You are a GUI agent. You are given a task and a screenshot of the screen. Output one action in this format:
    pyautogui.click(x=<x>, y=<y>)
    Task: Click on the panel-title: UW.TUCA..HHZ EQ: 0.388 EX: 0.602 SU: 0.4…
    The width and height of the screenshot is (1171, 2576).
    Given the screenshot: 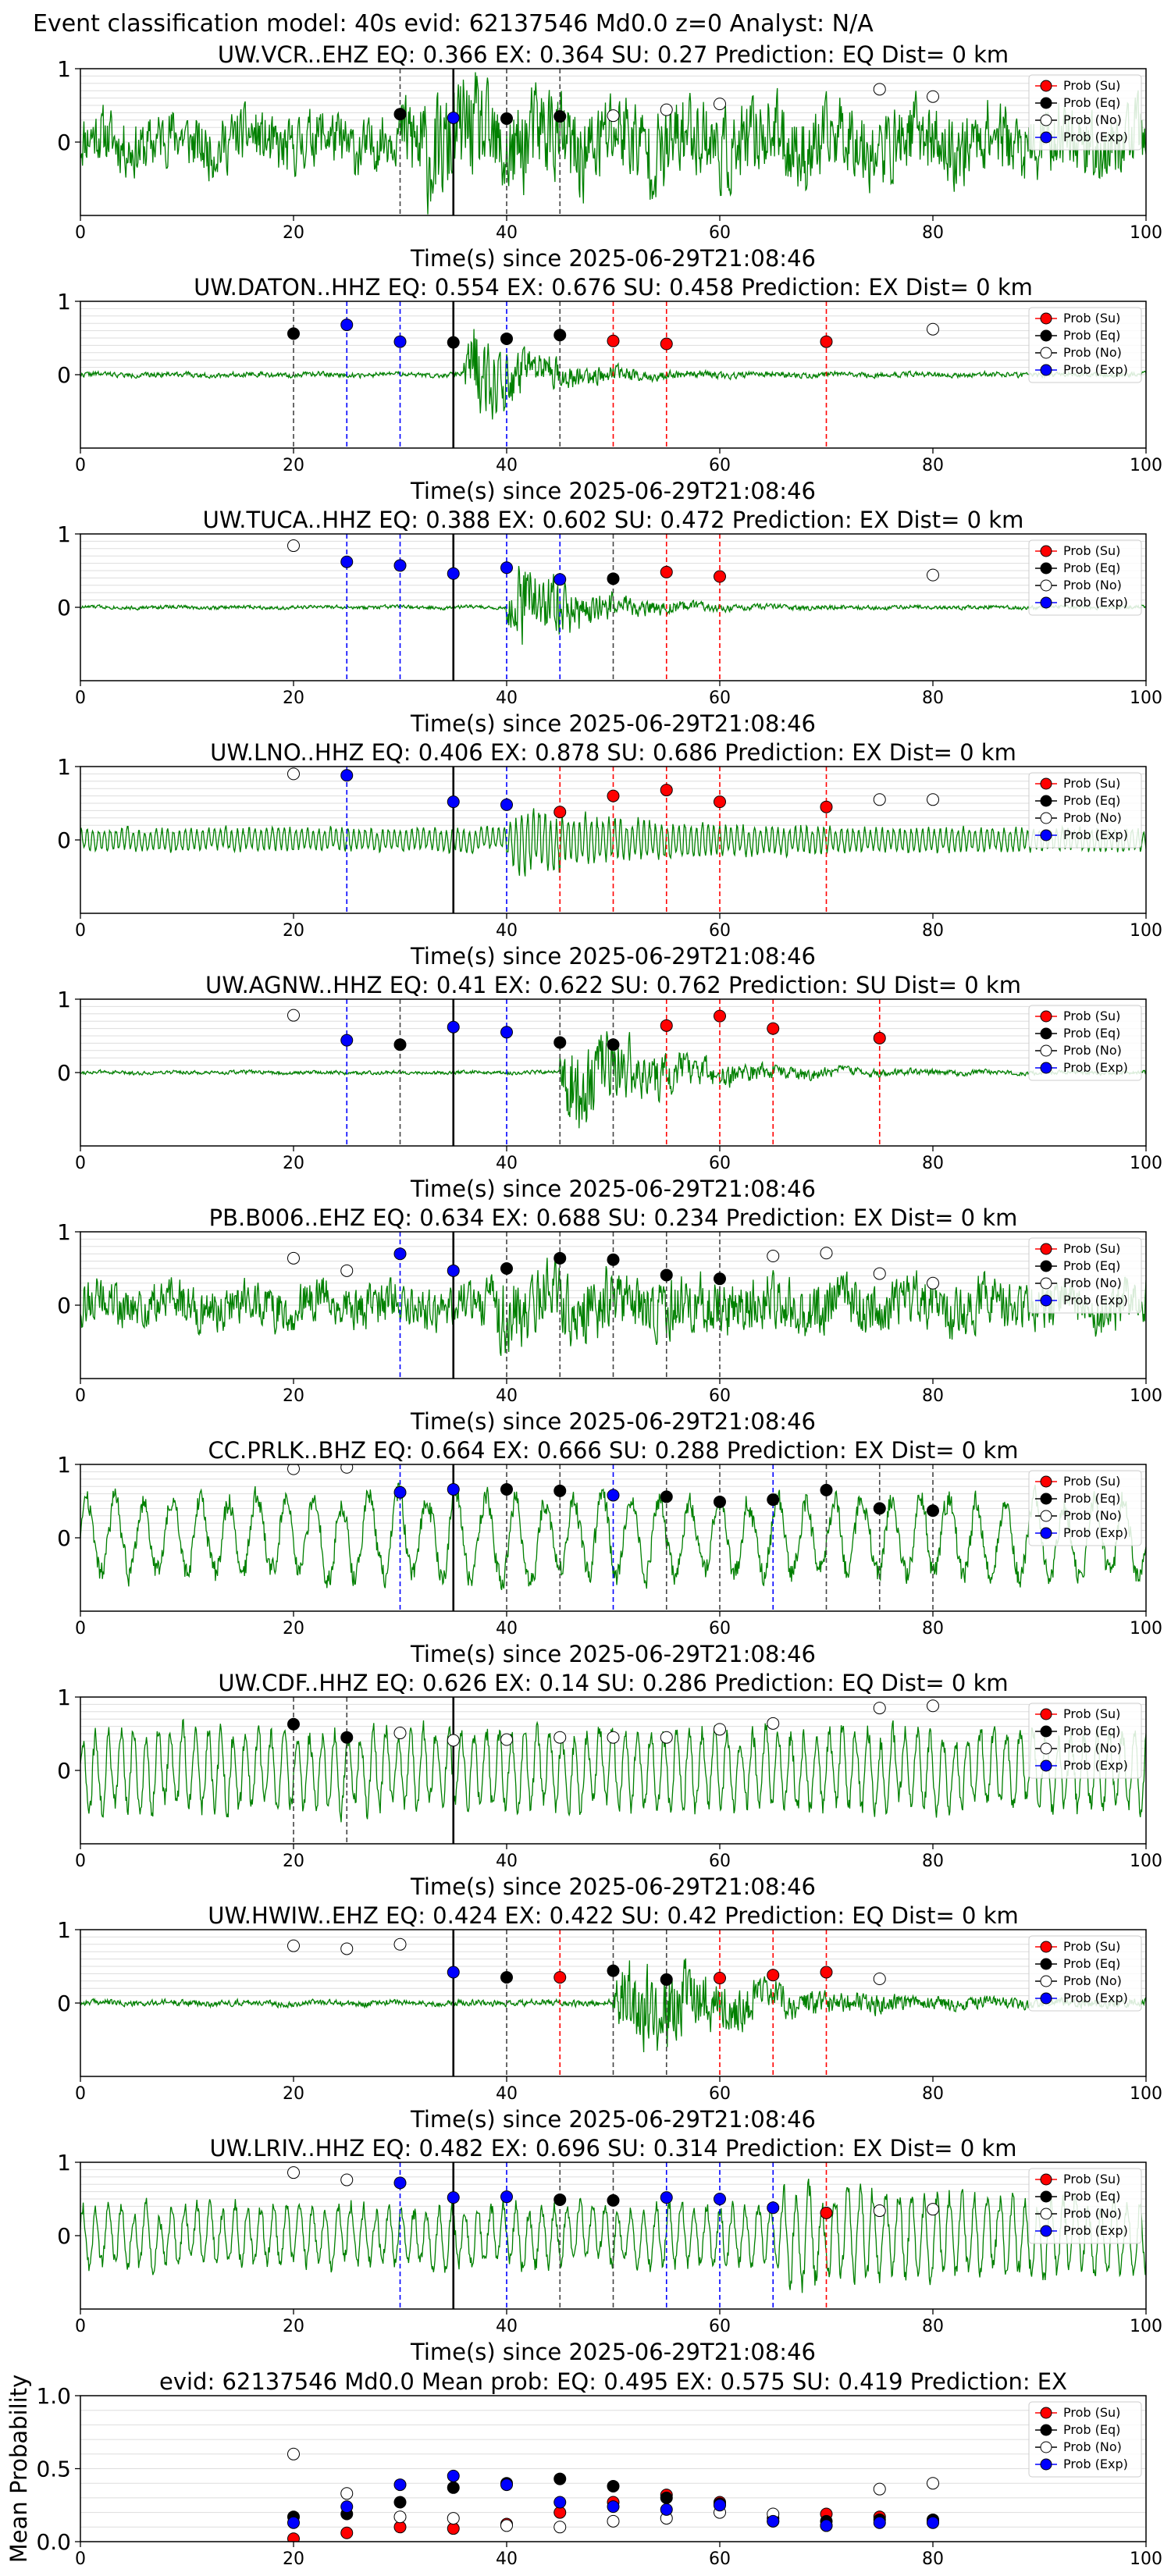 What is the action you would take?
    pyautogui.click(x=613, y=520)
    